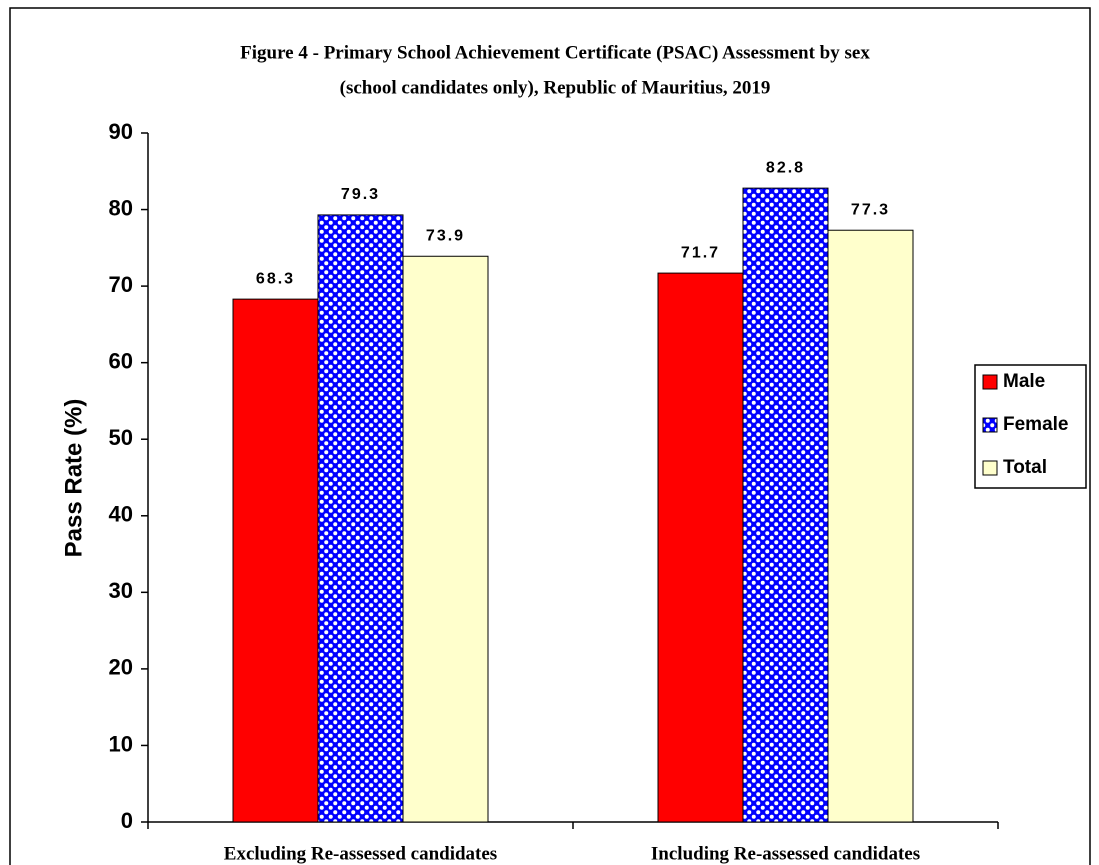 This screenshot has width=1099, height=865. I want to click on data-label: 79.3, so click(360, 194).